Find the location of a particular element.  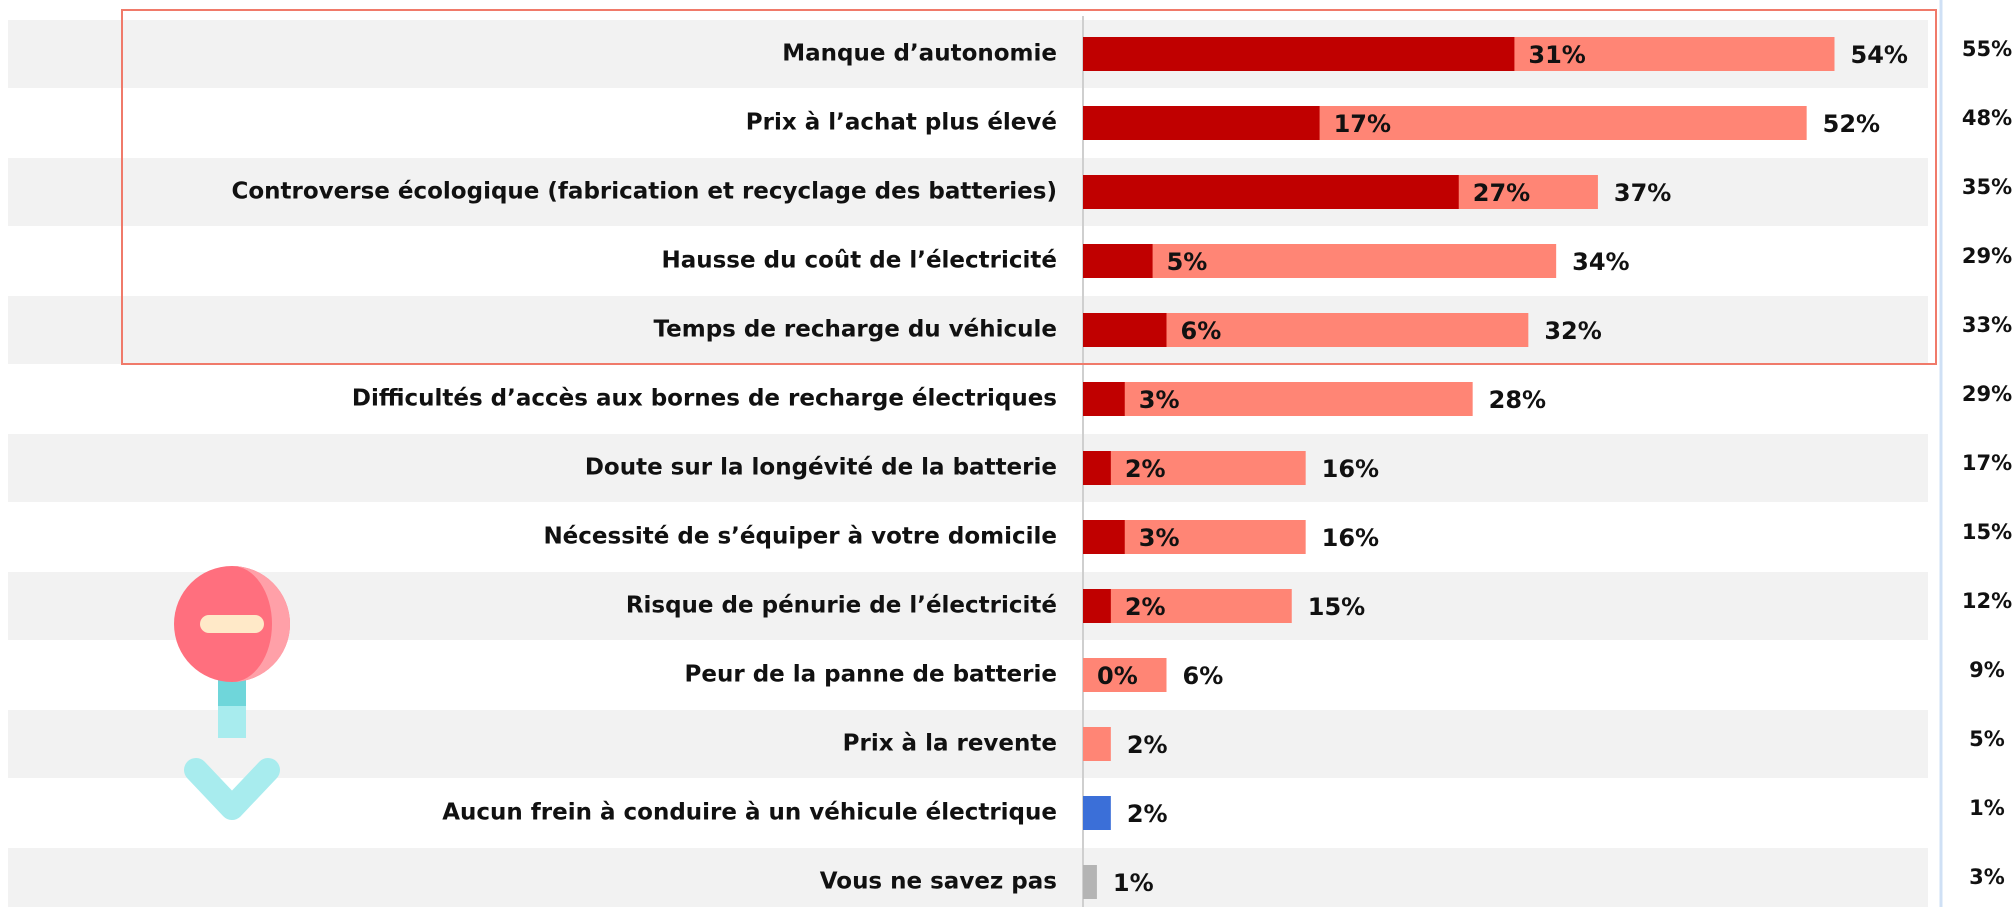

value-label-first: 6% is located at coordinates (1201, 331).